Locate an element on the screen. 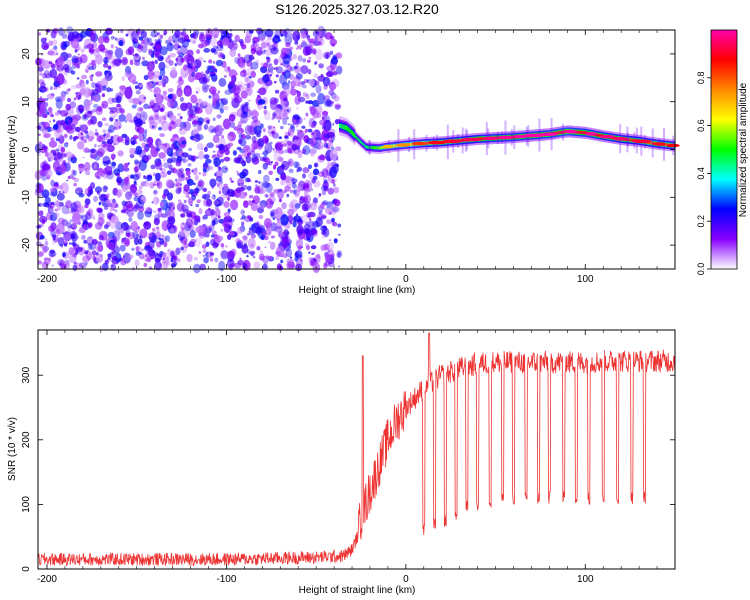 The image size is (750, 600). spectrogram-x-tick-label: -200 is located at coordinates (47, 279).